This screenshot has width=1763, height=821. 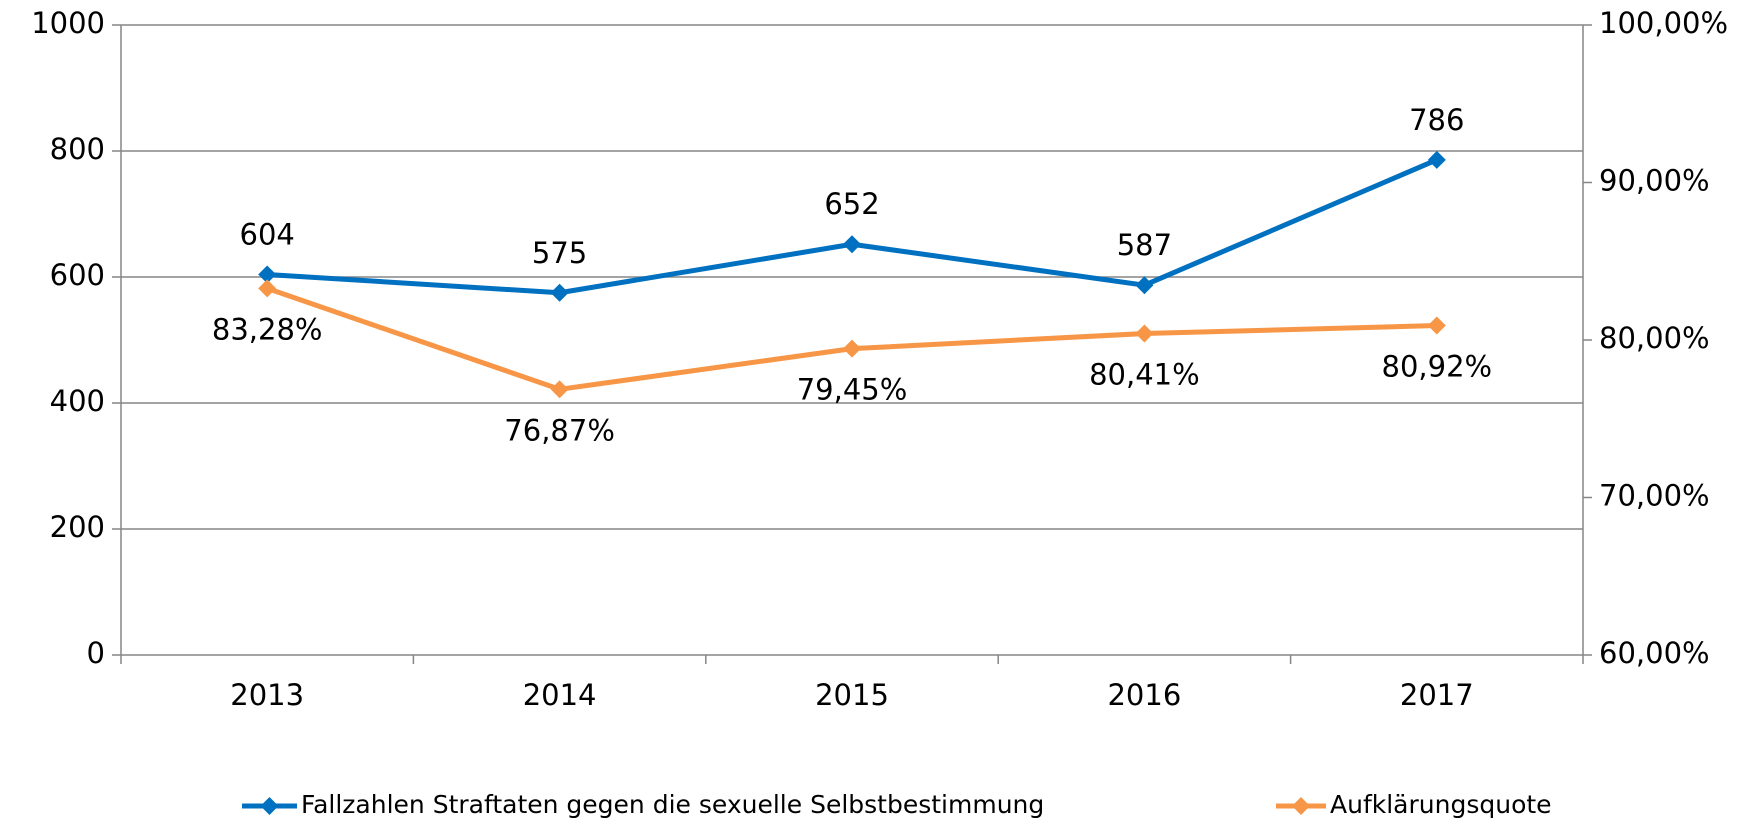 I want to click on y-tick-label: 600, so click(x=77, y=275).